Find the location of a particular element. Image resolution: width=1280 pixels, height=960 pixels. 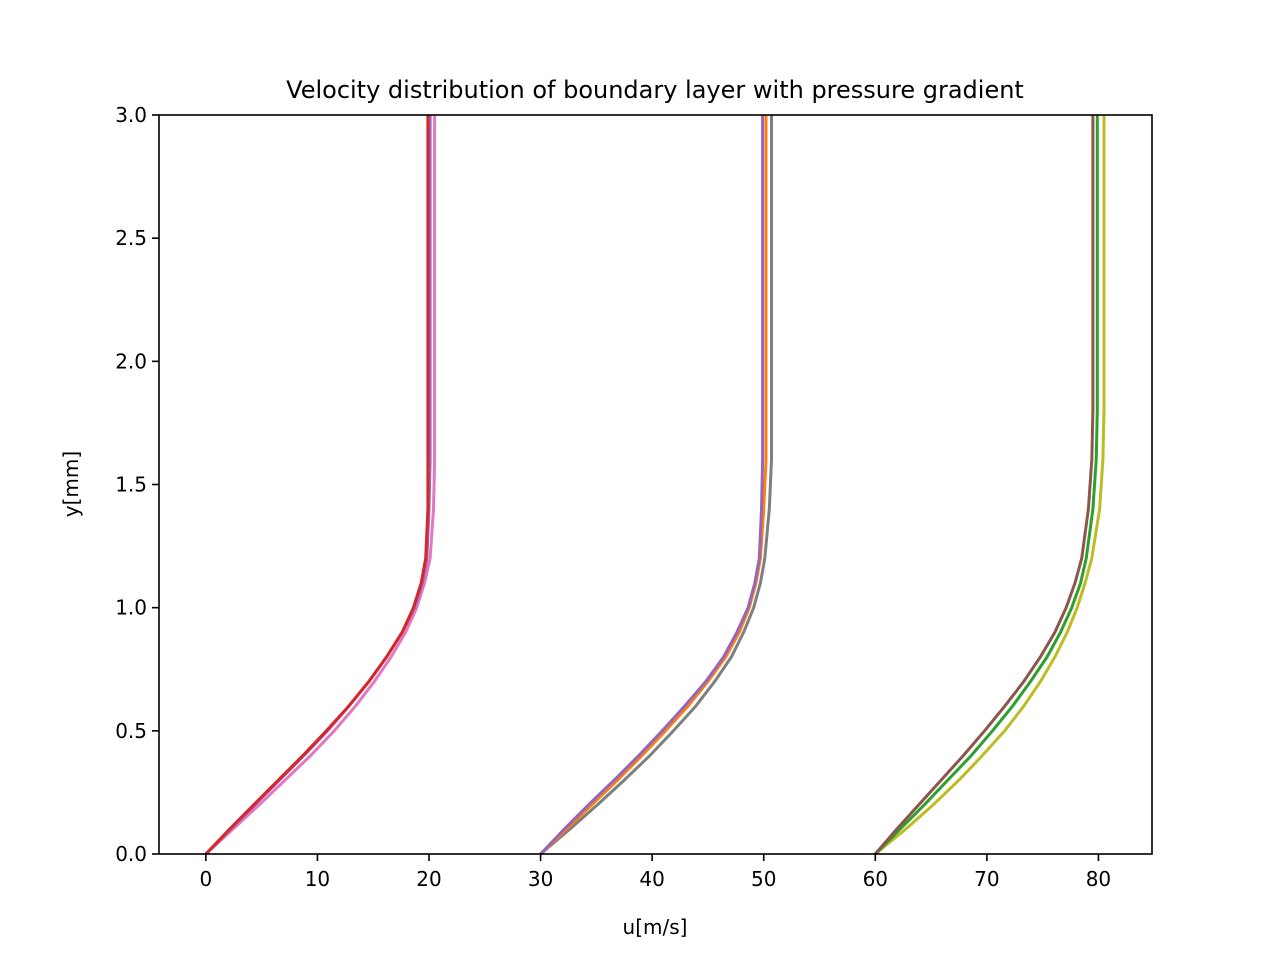

y-tick-label: 3.0 is located at coordinates (131, 115).